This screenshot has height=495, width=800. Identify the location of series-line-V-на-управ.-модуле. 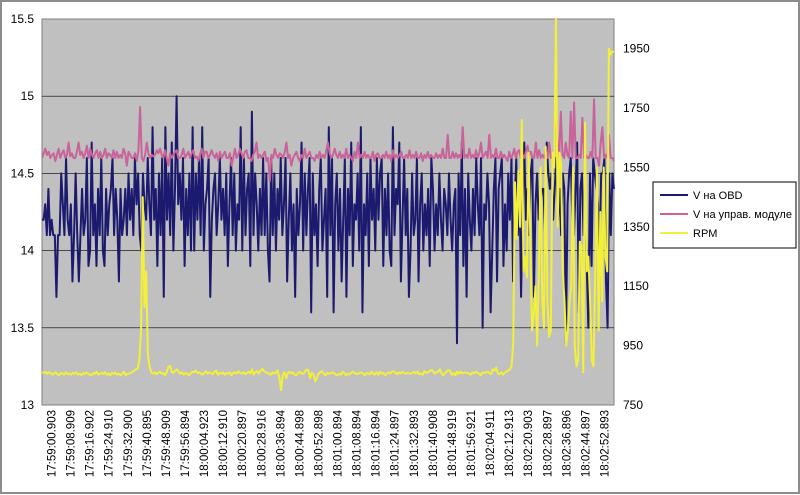
(328, 139).